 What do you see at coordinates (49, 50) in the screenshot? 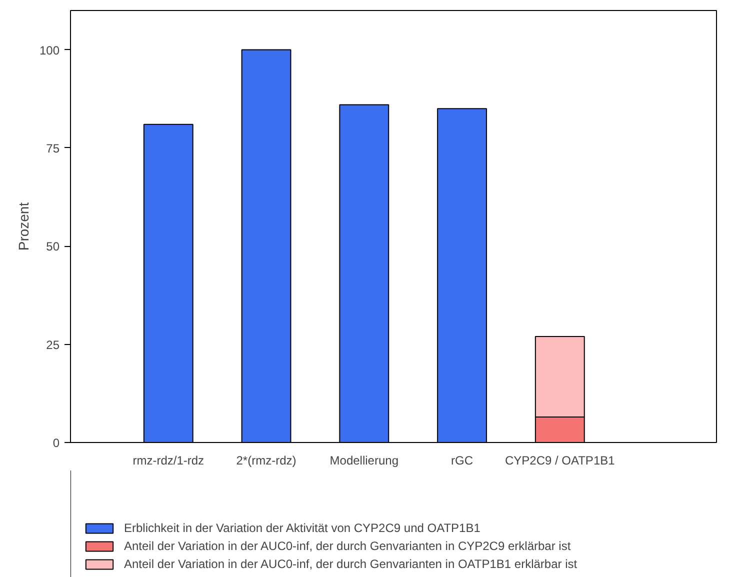
I see `y-tick-label: 100` at bounding box center [49, 50].